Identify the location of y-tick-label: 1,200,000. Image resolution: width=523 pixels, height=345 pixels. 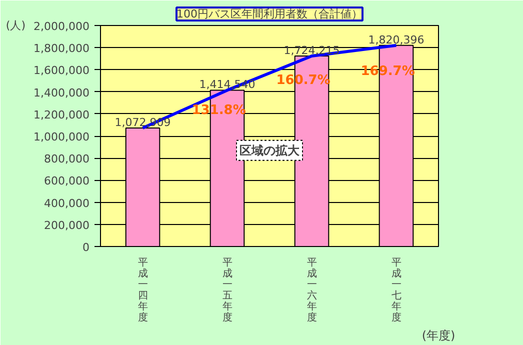
(62, 115).